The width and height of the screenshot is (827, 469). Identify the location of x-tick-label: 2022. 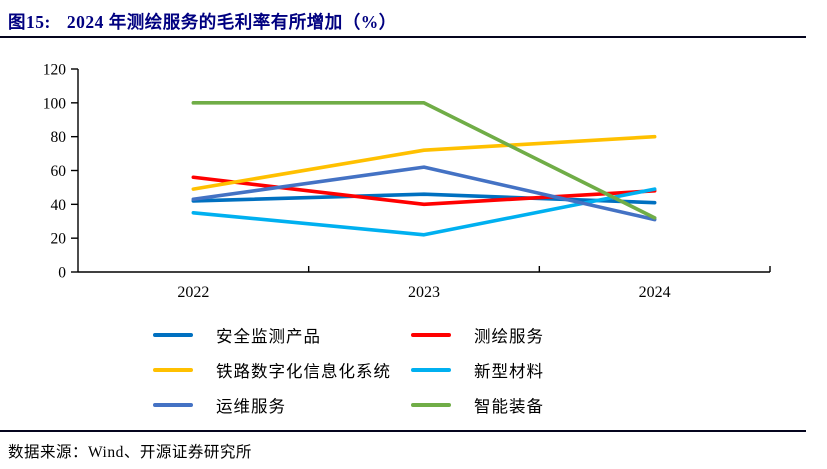
(193, 292).